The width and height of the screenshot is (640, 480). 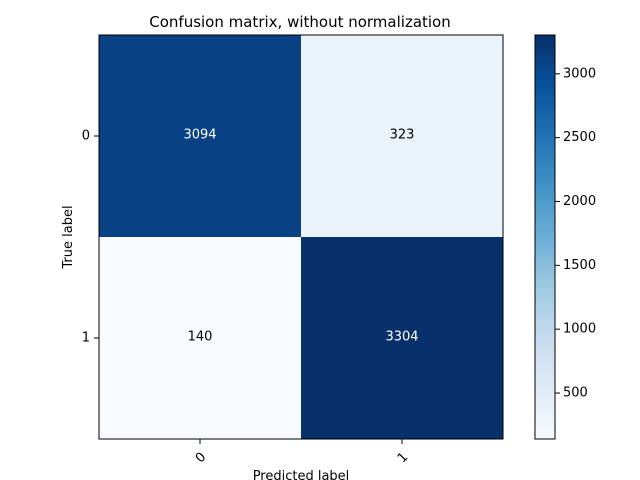 What do you see at coordinates (579, 201) in the screenshot?
I see `colorbar-tick-label: 2000` at bounding box center [579, 201].